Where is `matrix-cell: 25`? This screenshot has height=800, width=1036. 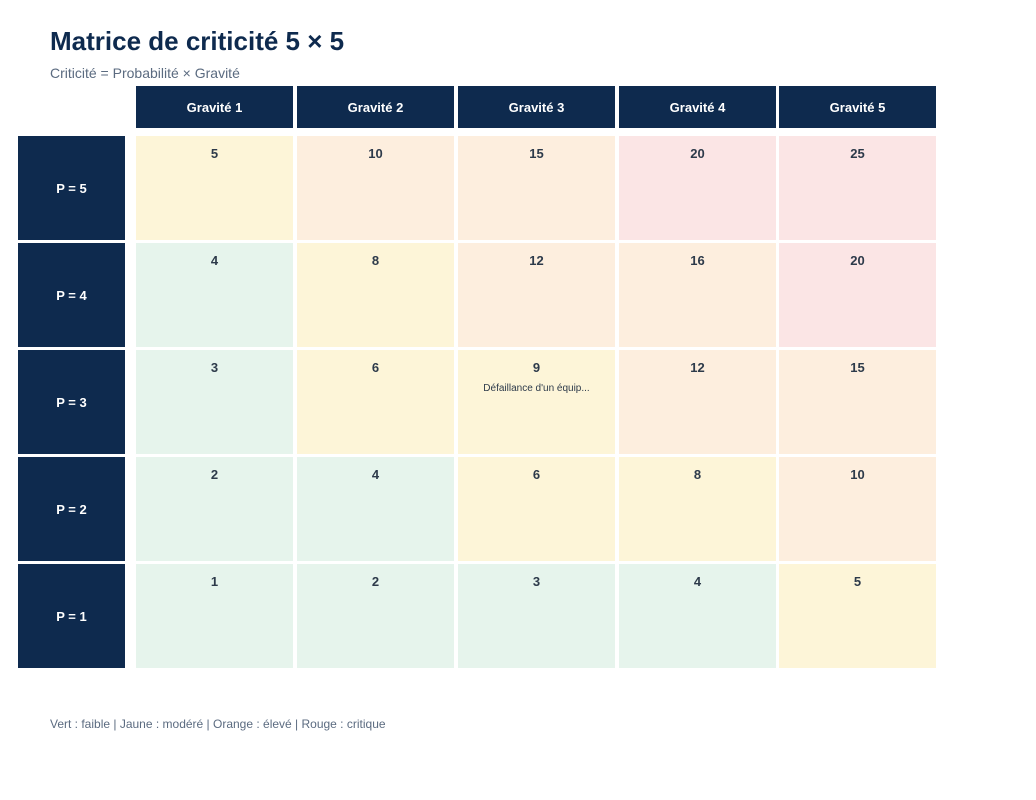
matrix-cell: 25 is located at coordinates (857, 188).